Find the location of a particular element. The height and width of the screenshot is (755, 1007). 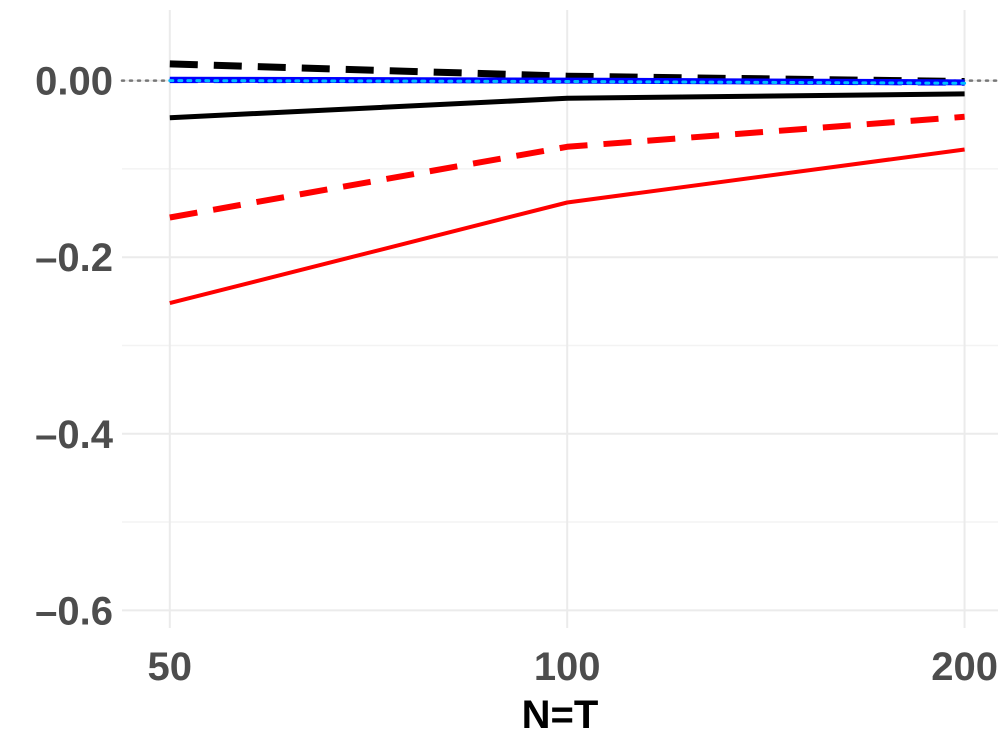

x-tick-label: 200 is located at coordinates (964, 667).